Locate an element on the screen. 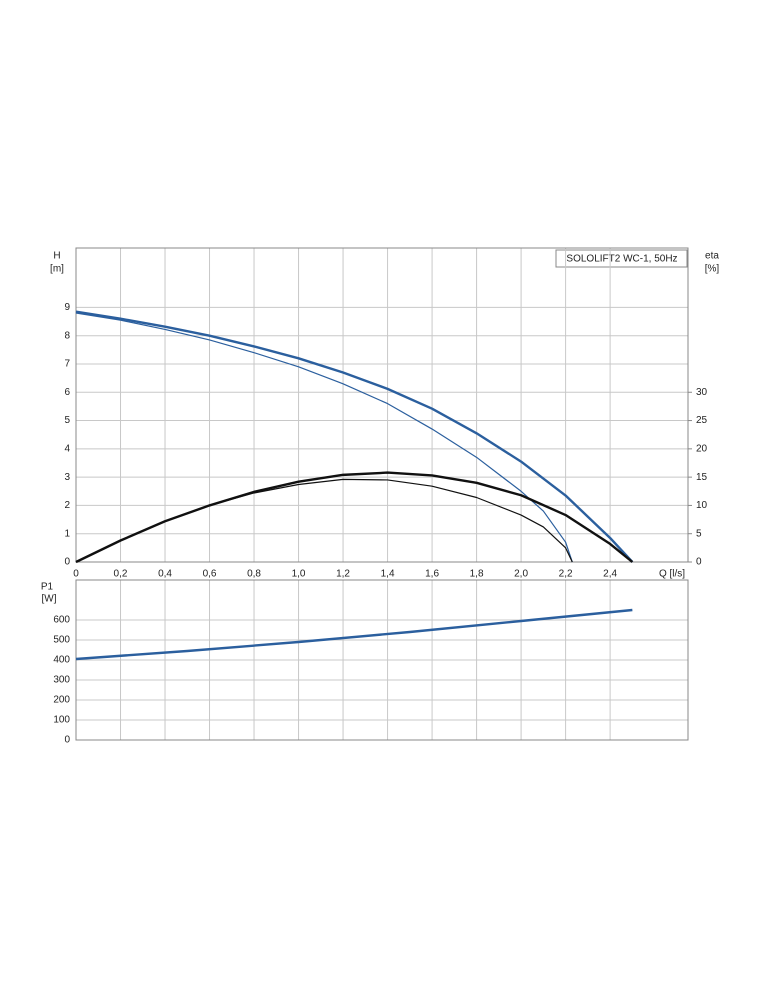 The width and height of the screenshot is (760, 1000). y-tick-label: 600 is located at coordinates (61, 620).